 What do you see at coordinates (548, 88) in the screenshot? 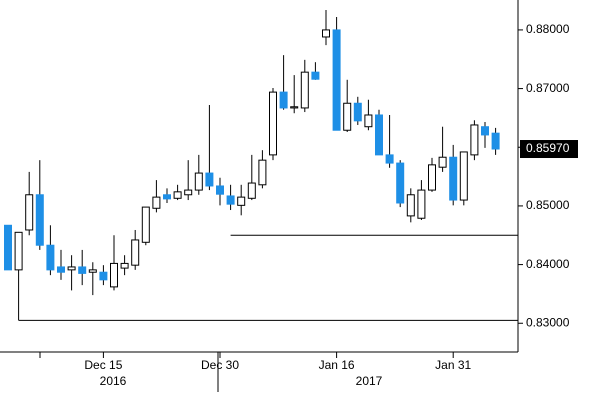
I see `y-tick-label: 0.87000` at bounding box center [548, 88].